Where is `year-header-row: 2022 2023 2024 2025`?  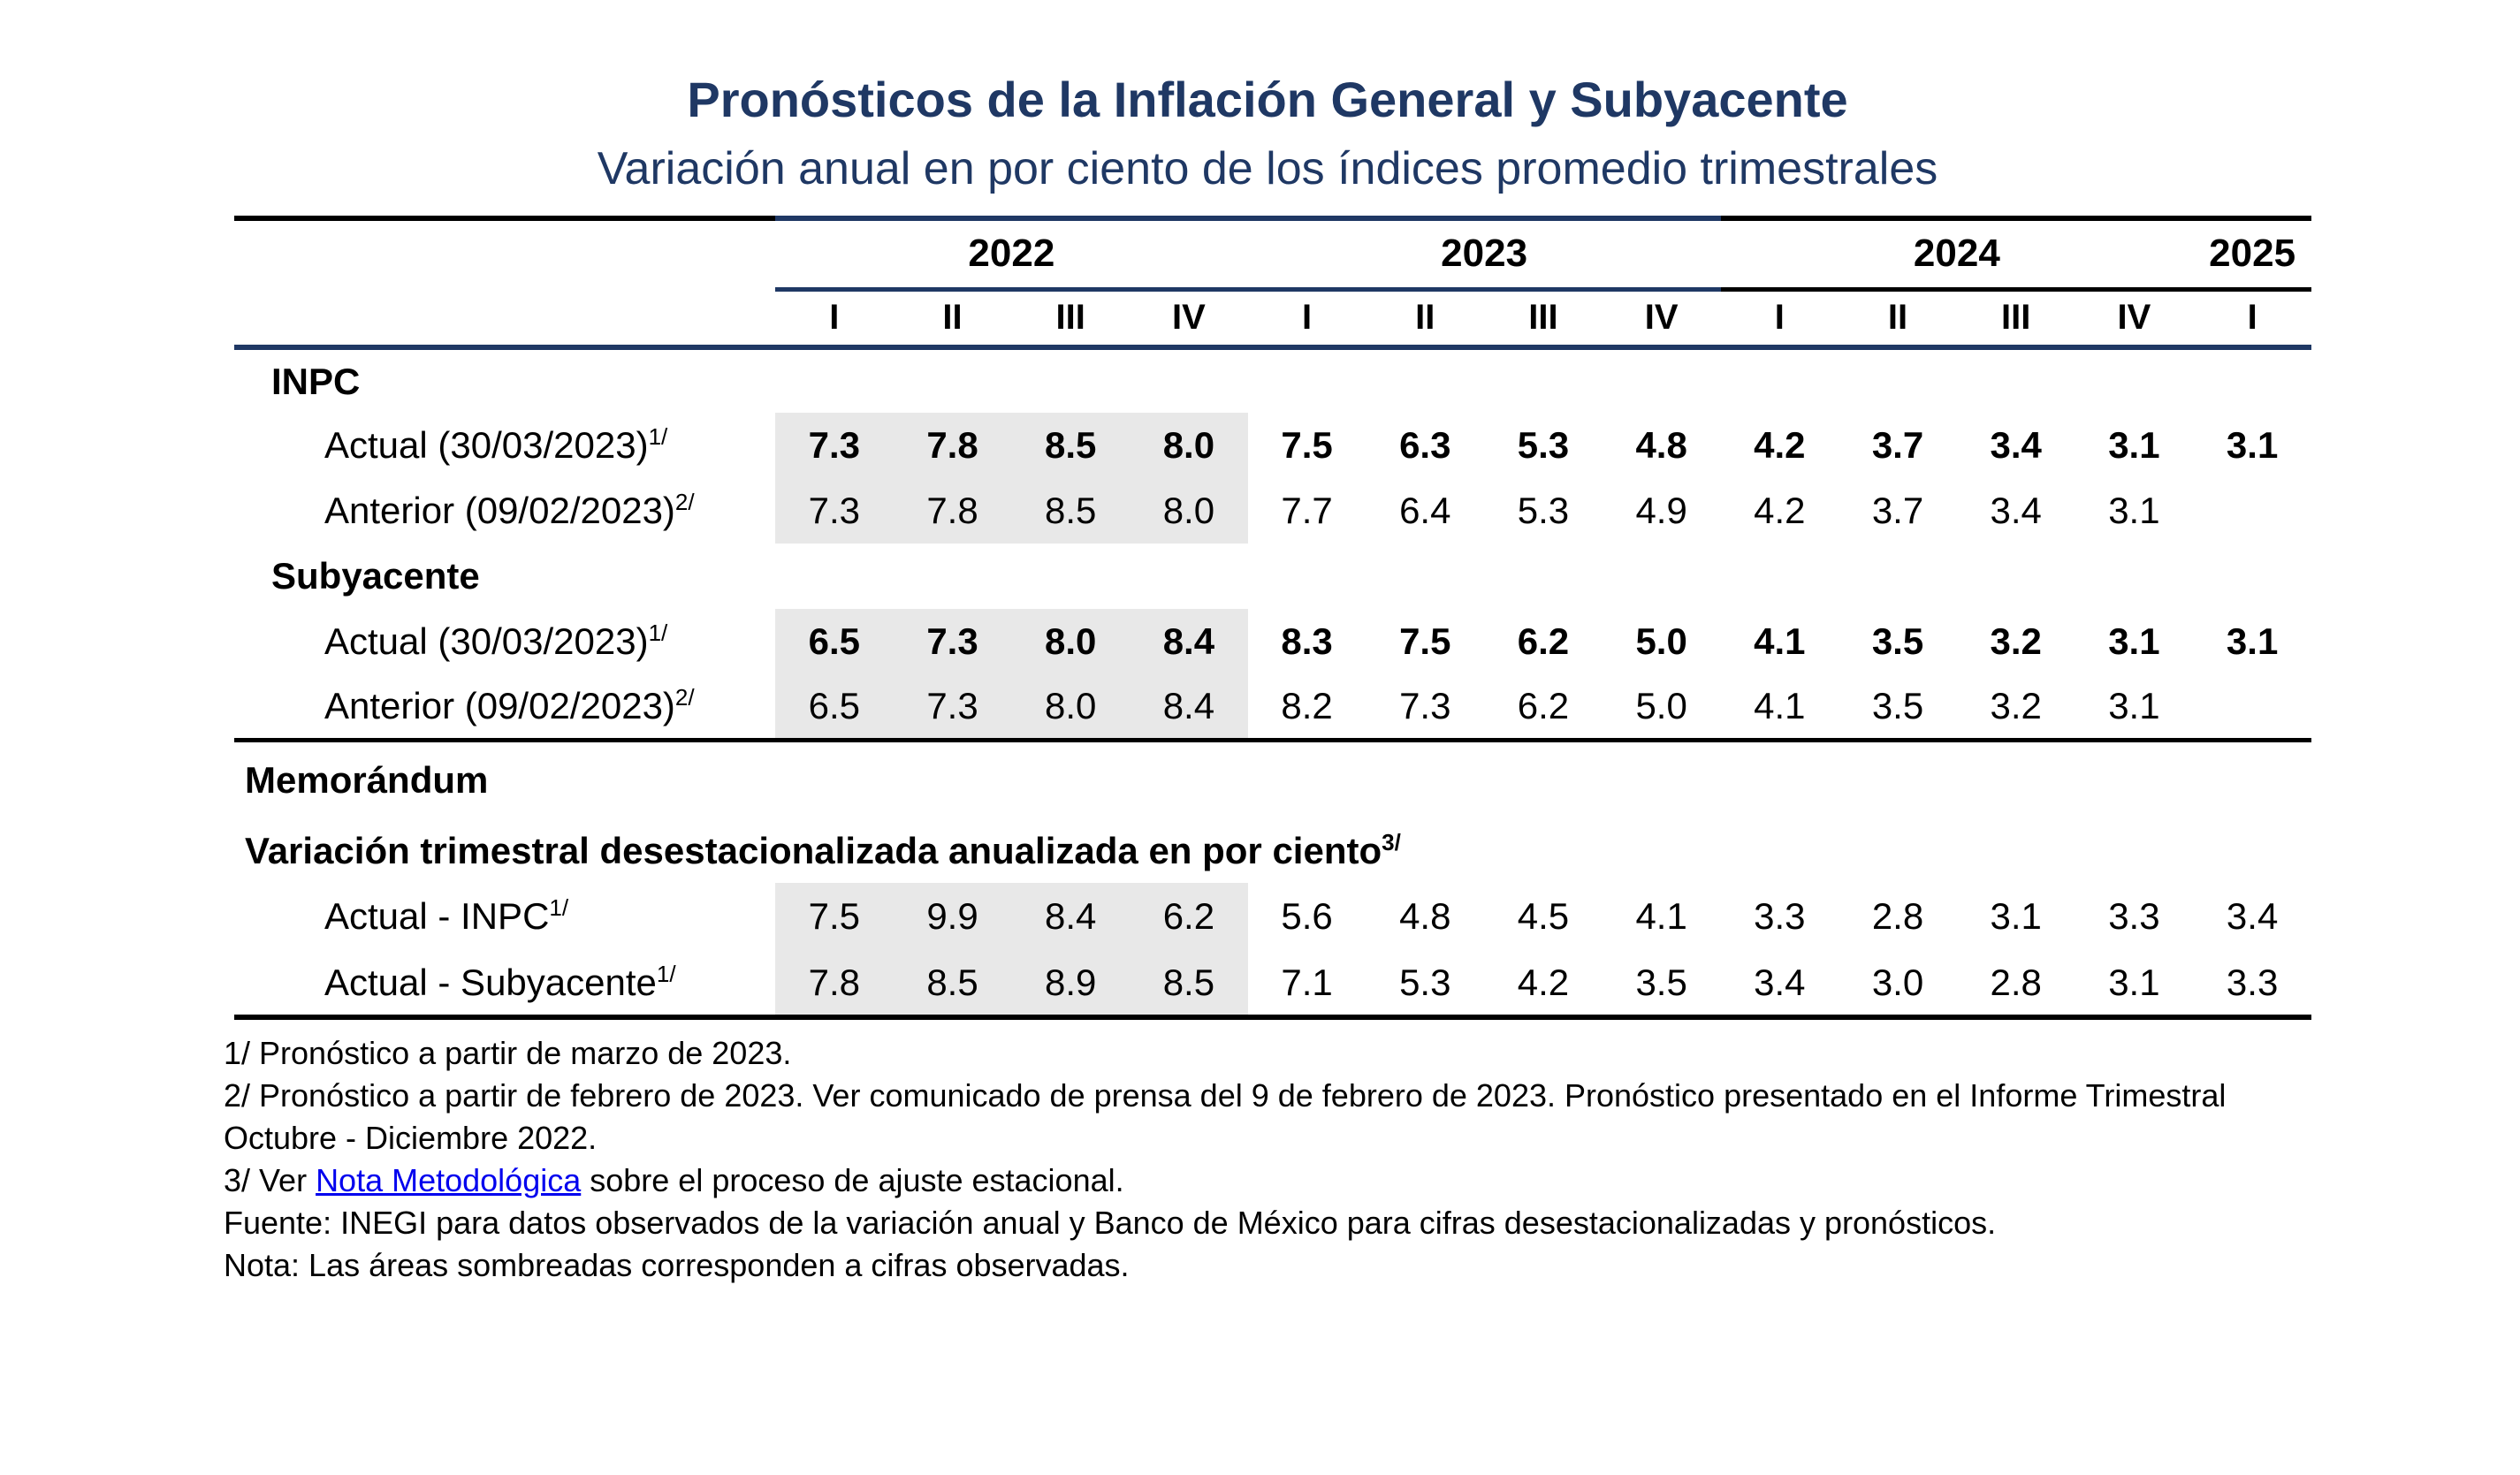
year-header-row: 2022 2023 2024 2025 is located at coordinates (1272, 254).